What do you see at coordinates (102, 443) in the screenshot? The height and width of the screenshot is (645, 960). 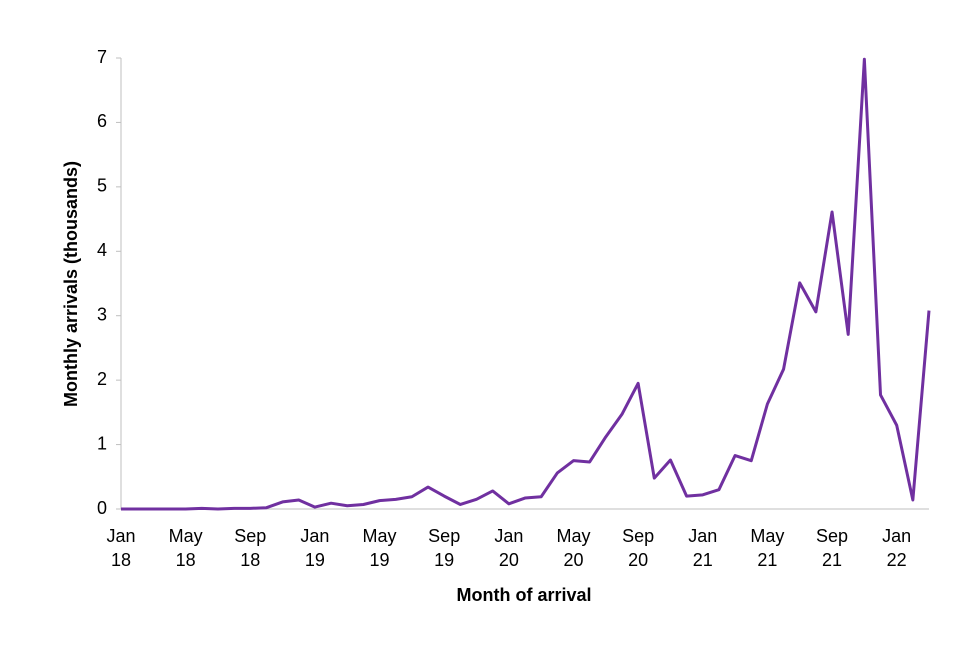 I see `y-tick-label: 1` at bounding box center [102, 443].